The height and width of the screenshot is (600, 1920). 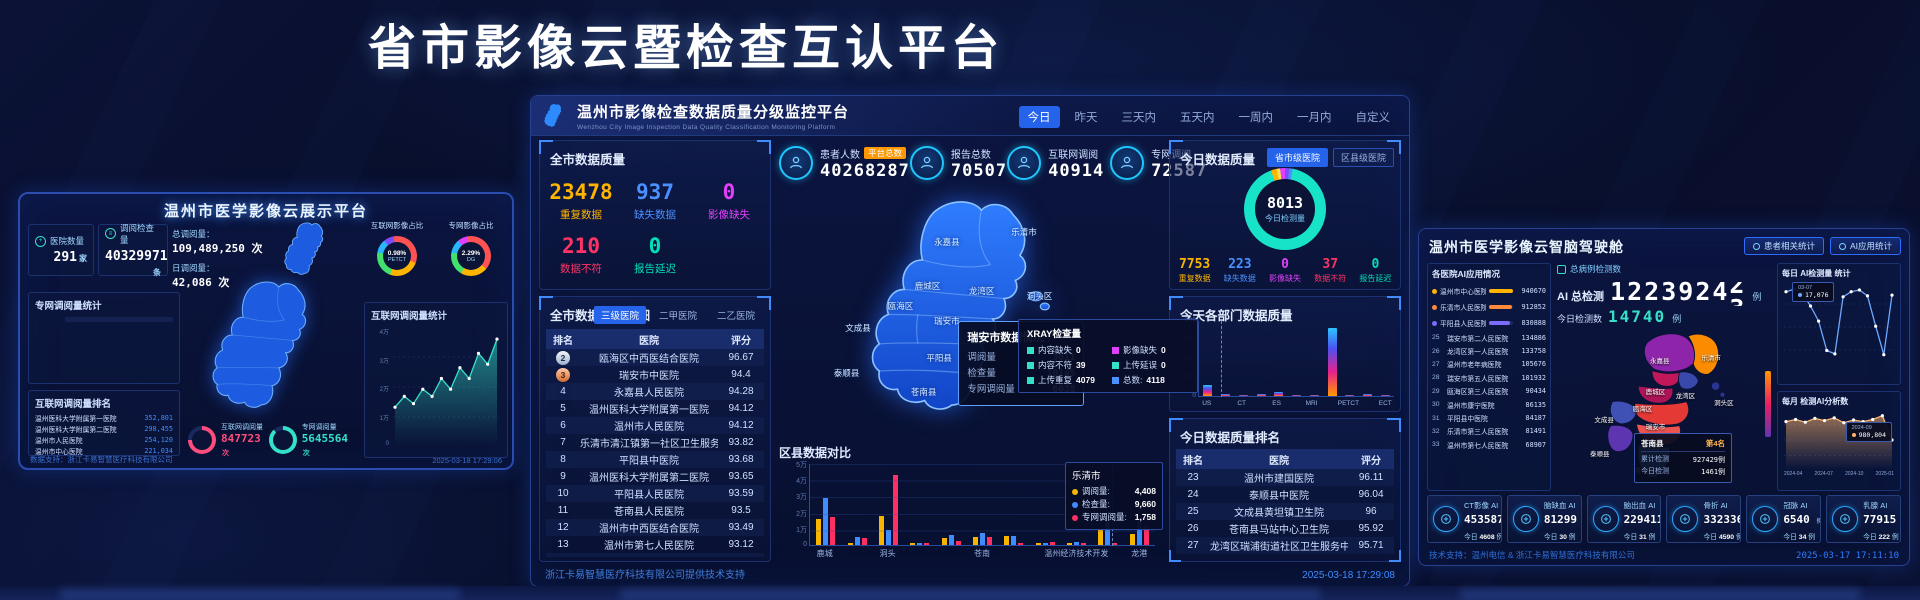 What do you see at coordinates (1655, 393) in the screenshot?
I see `district-label: 鹿城区` at bounding box center [1655, 393].